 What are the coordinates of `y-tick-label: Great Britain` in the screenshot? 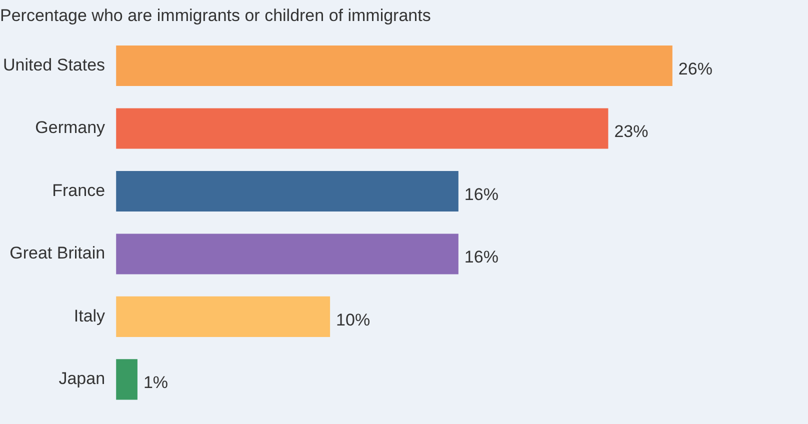 It's located at (58, 253).